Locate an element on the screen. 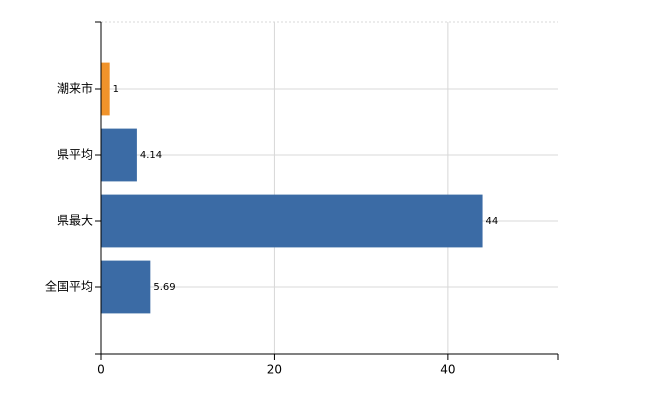 The image size is (650, 404). y-tick-label: 県最大 is located at coordinates (75, 221).